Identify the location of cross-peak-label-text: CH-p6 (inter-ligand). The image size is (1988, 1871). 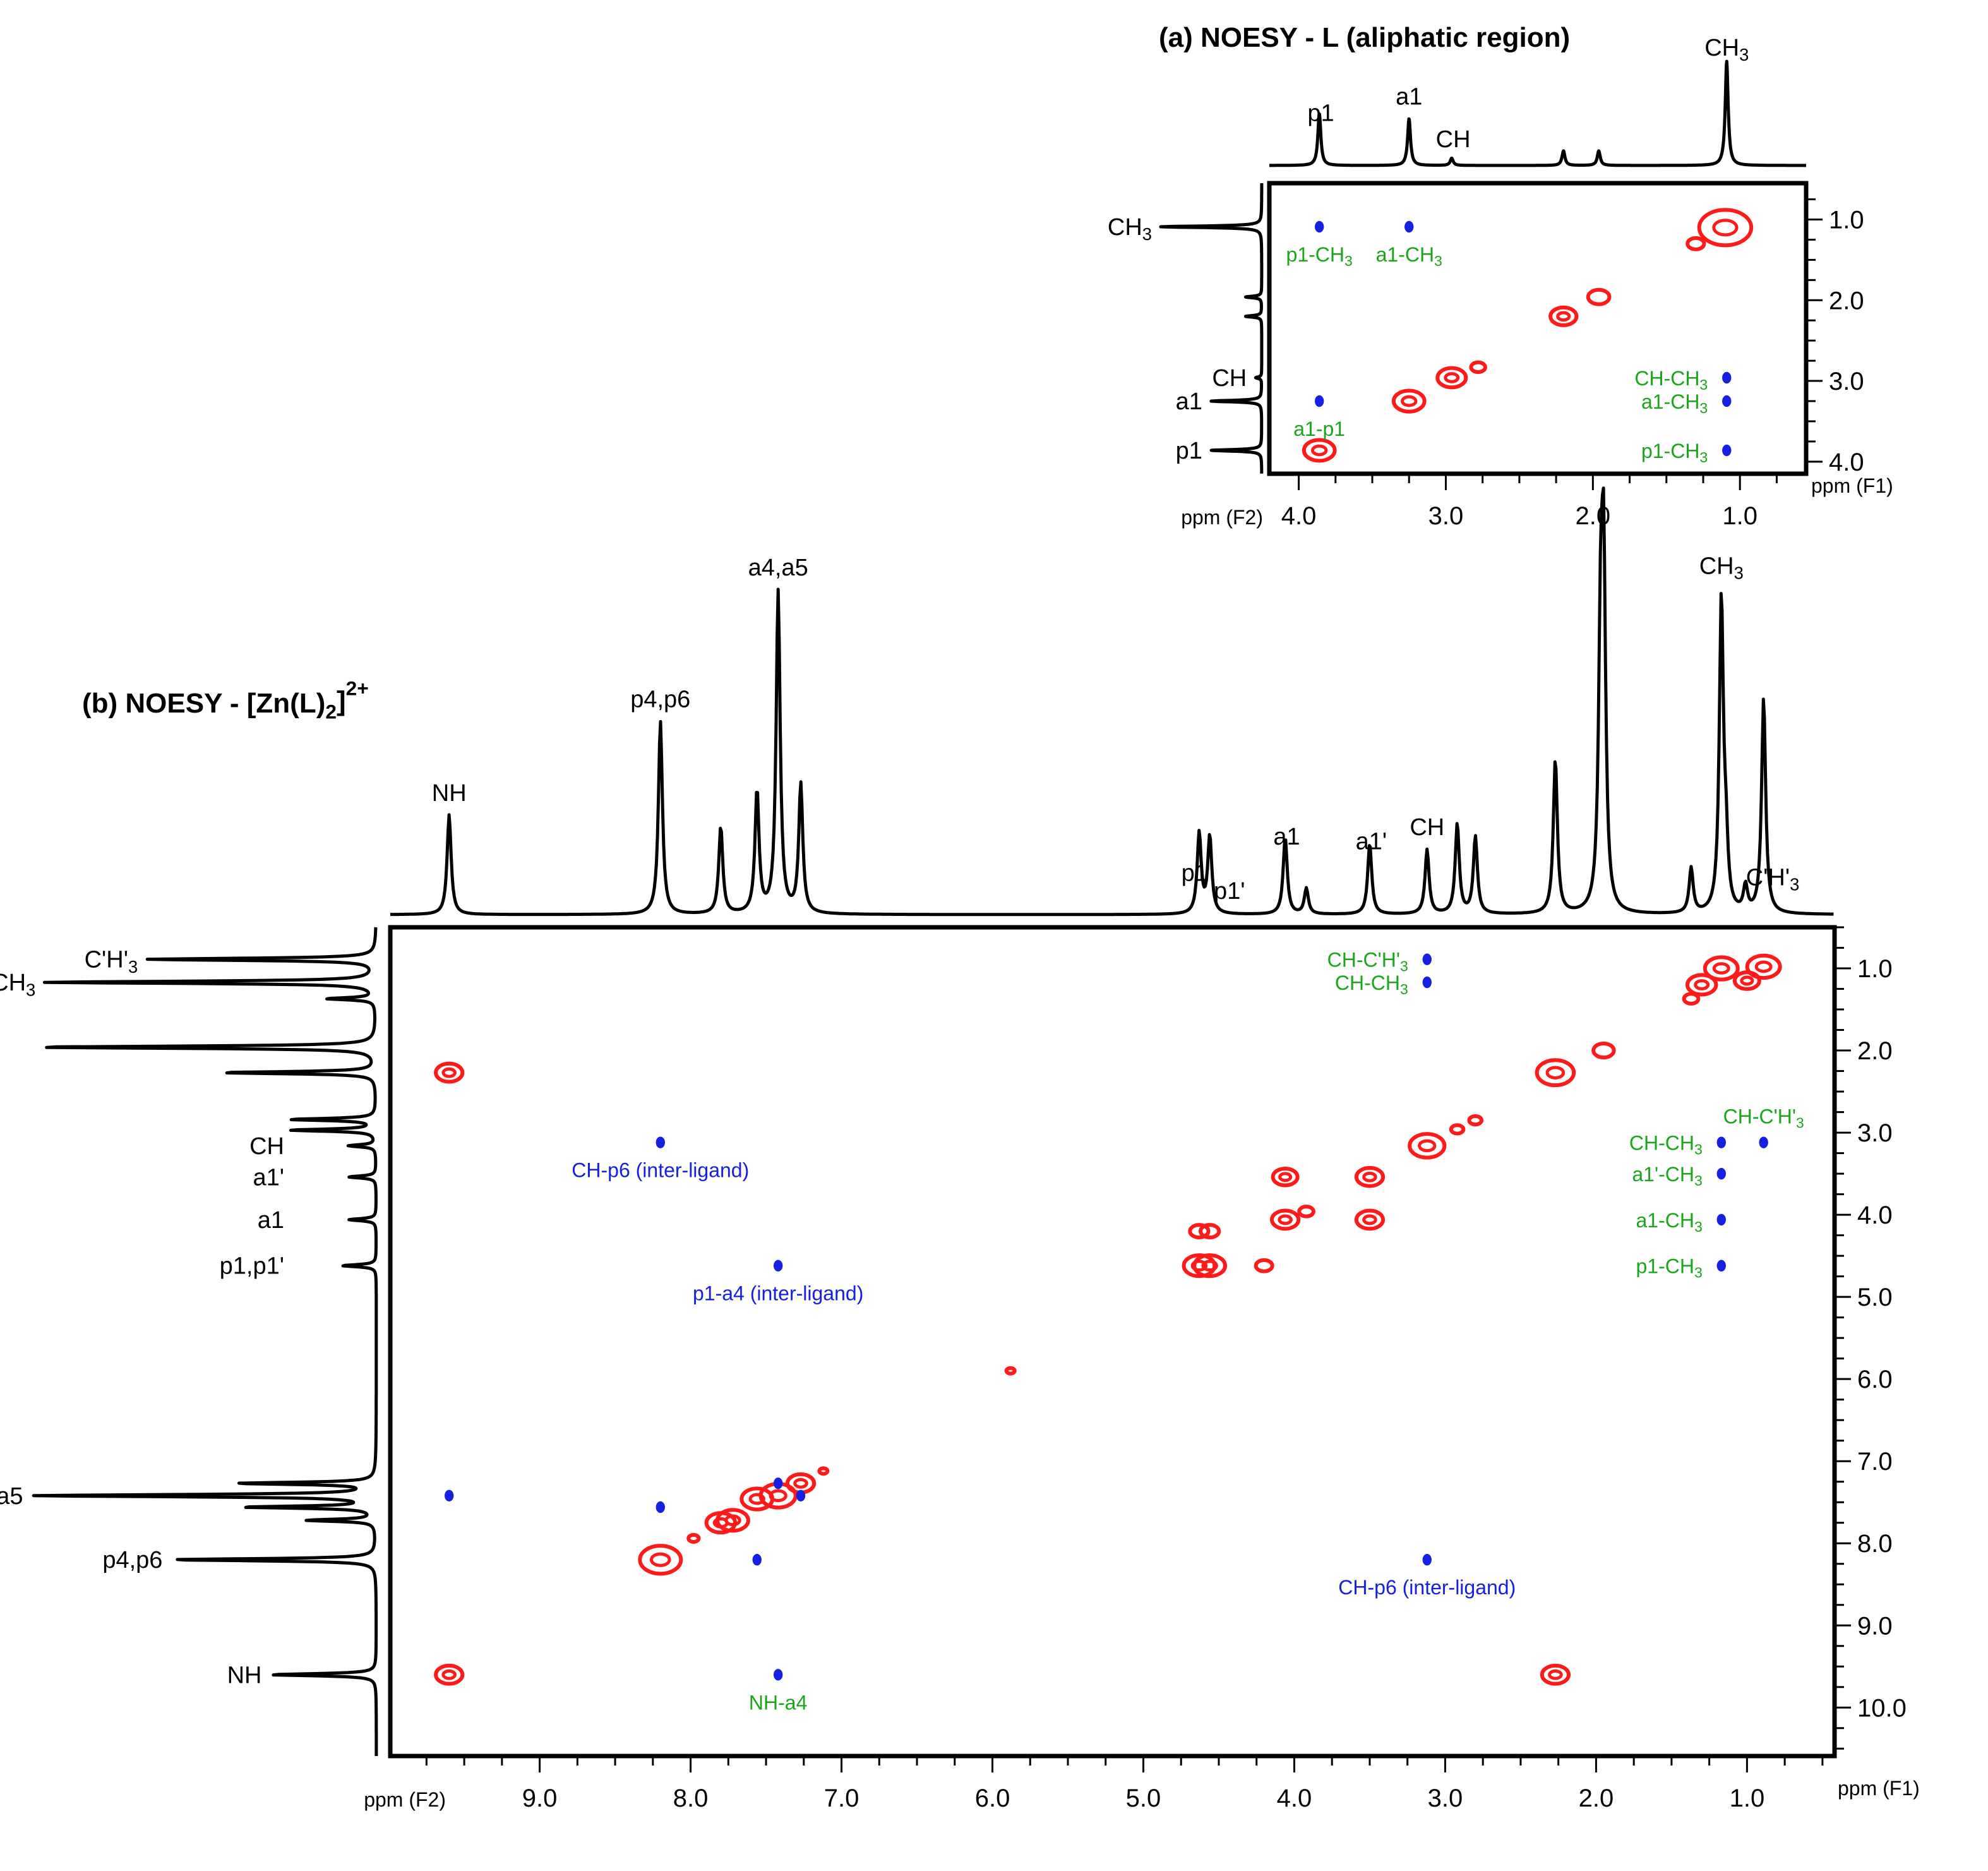
(660, 1170).